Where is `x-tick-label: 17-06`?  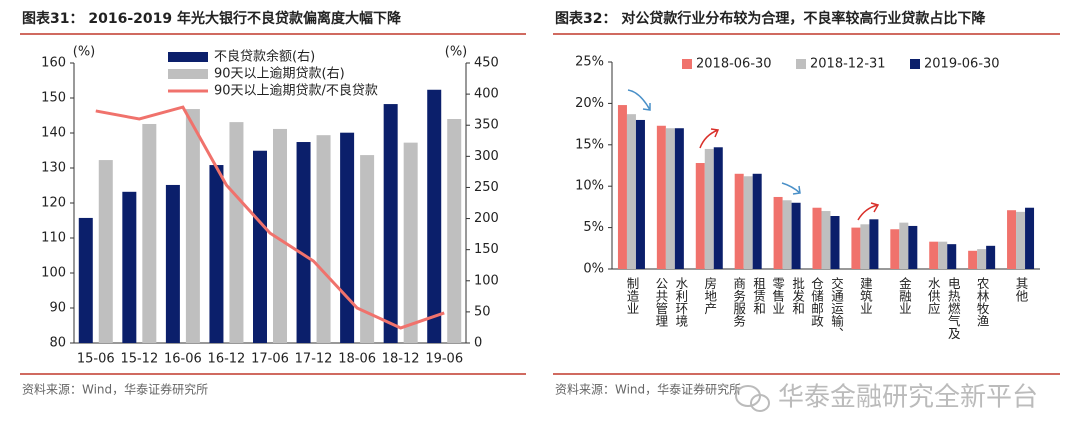
x-tick-label: 17-06 is located at coordinates (270, 359).